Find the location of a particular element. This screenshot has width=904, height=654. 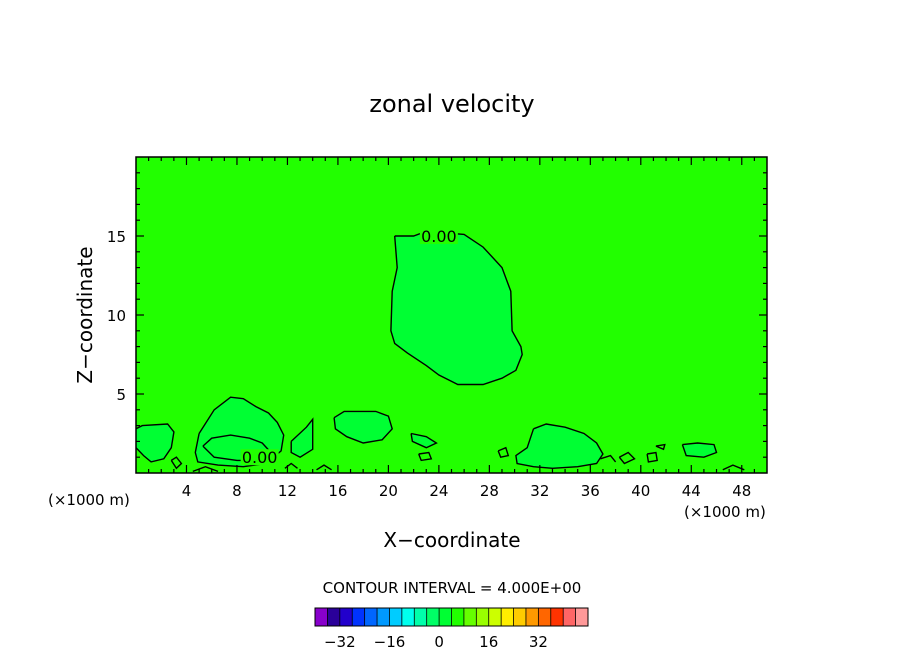

region-low-cell-d is located at coordinates (559, 446).